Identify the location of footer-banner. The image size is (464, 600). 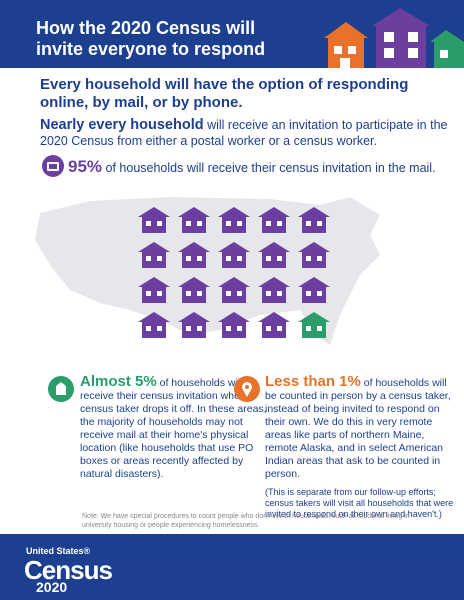
(232, 567).